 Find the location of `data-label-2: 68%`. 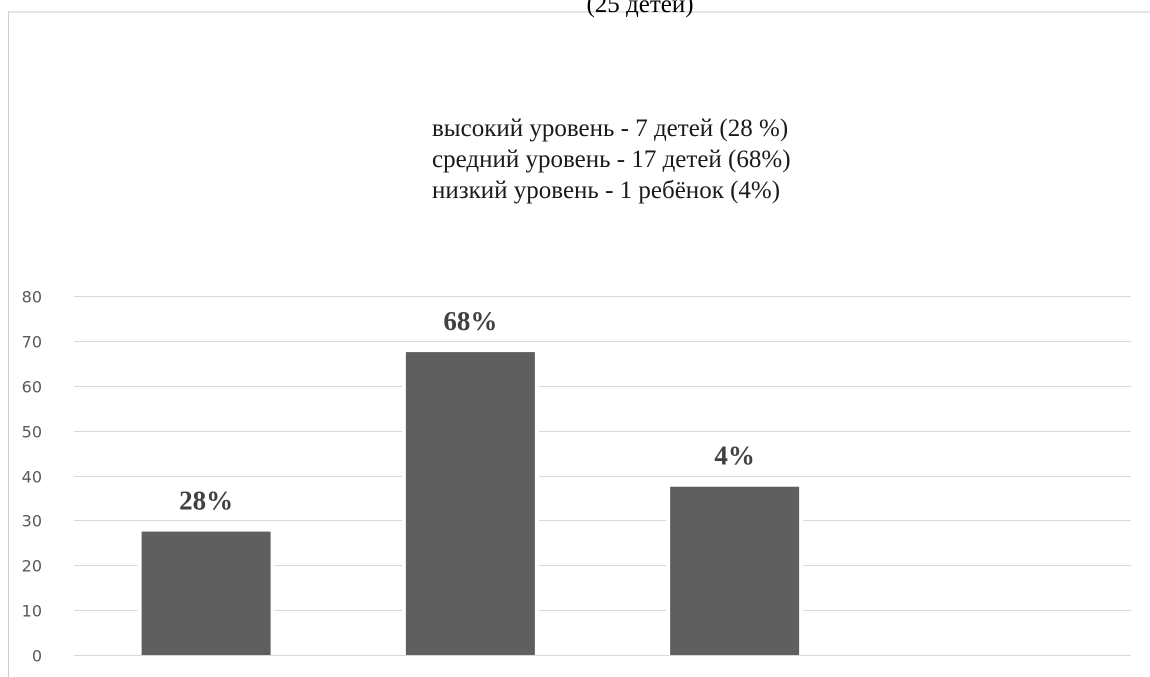

data-label-2: 68% is located at coordinates (470, 321).